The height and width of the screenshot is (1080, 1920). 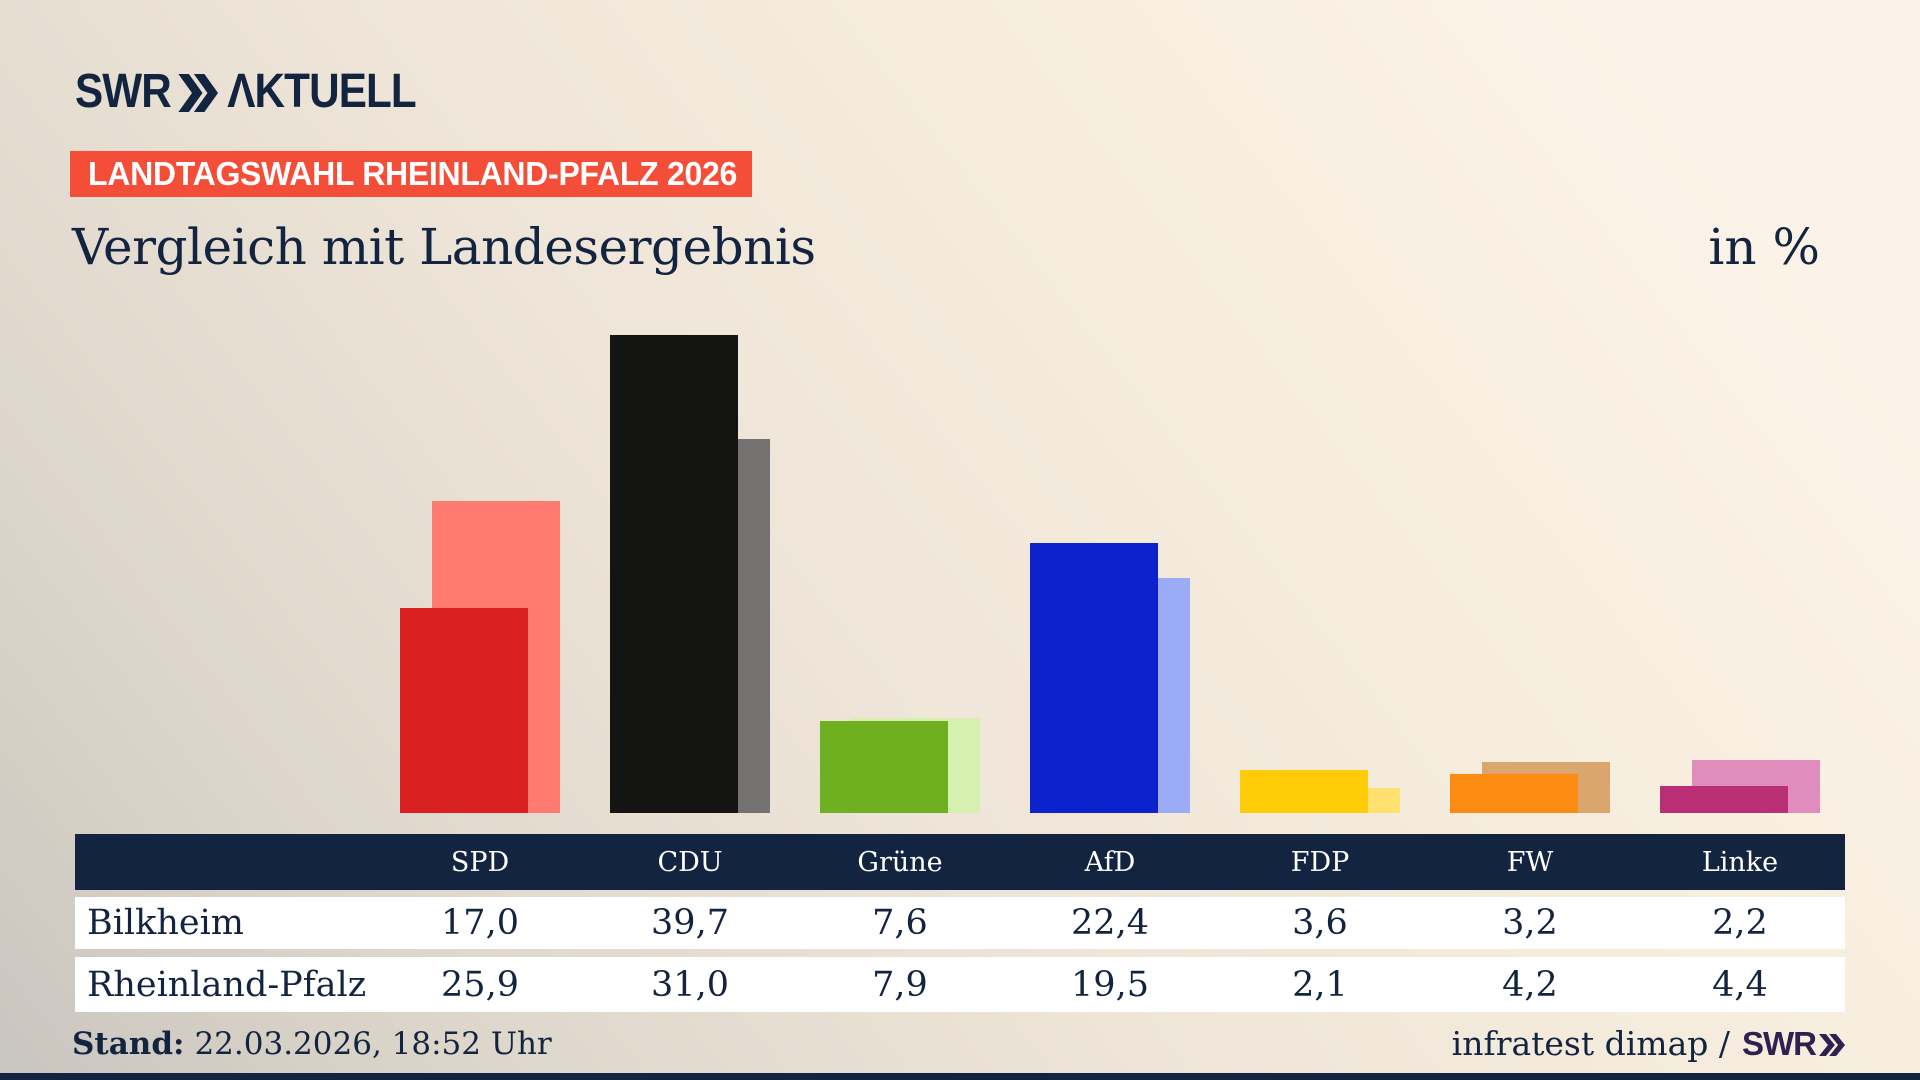 What do you see at coordinates (1740, 862) in the screenshot?
I see `column-header-Linke: Linke` at bounding box center [1740, 862].